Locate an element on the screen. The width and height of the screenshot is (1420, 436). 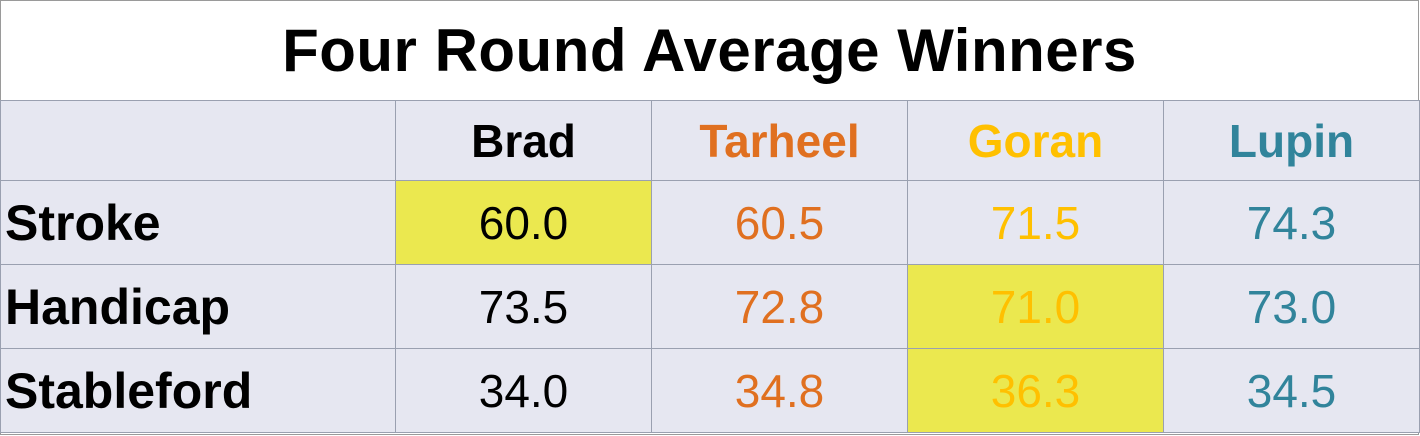
row-label-stableford: Stableford is located at coordinates (198, 390).